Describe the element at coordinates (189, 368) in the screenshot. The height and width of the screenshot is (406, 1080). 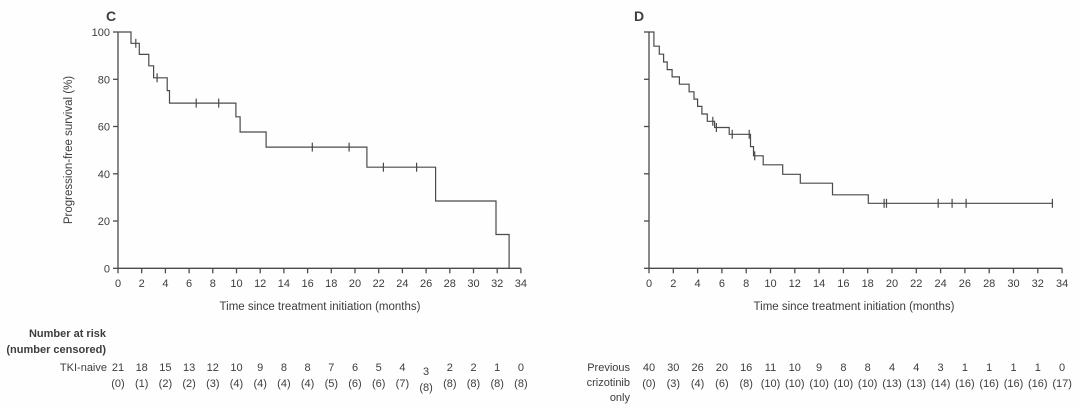
I see `at-risk-value: 13` at that location.